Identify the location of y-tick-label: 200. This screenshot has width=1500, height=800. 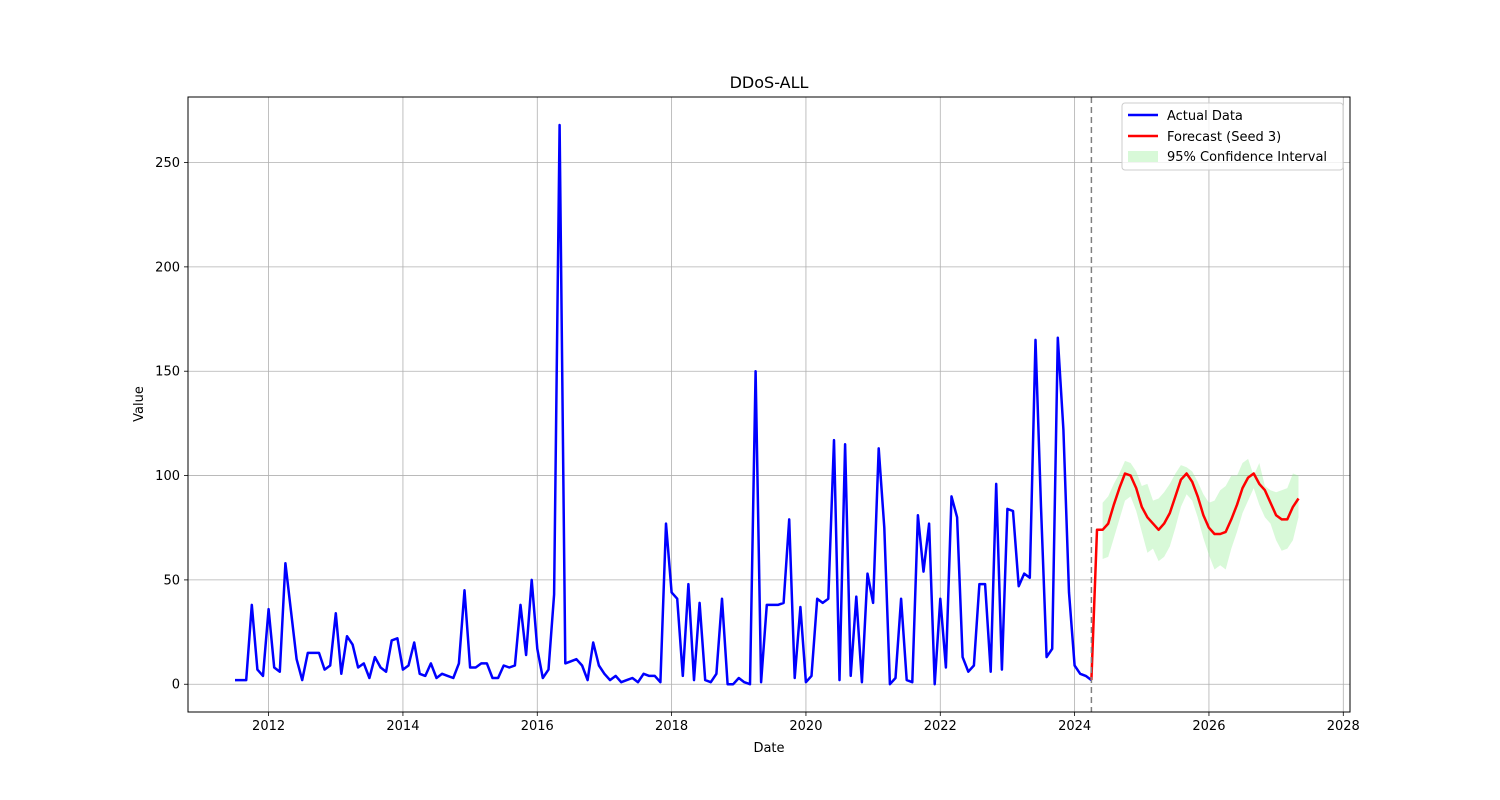
(167, 267).